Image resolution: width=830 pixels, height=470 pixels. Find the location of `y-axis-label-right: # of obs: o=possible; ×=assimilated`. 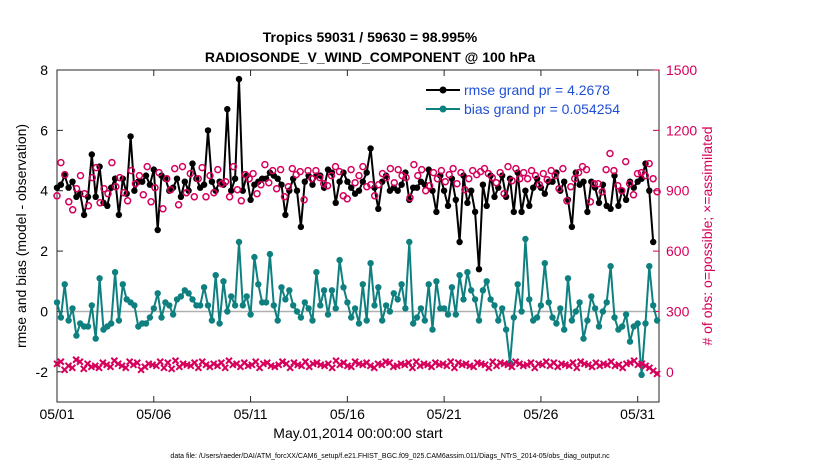

y-axis-label-right: # of obs: o=possible; ×=assimilated is located at coordinates (707, 235).